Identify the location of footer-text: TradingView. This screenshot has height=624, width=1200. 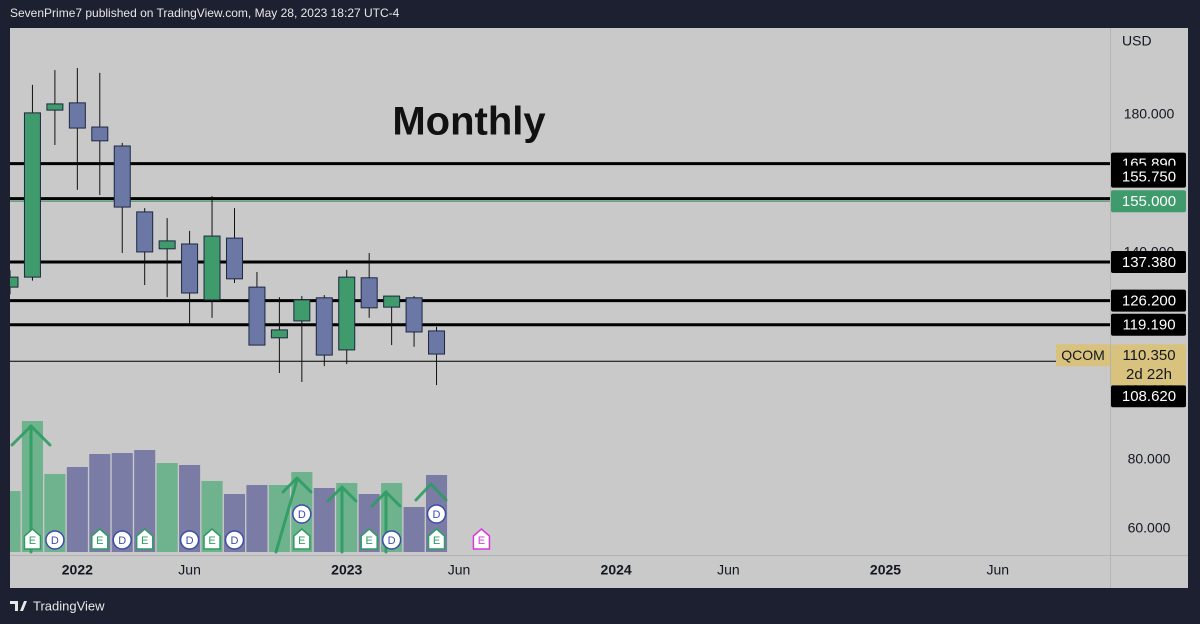
(69, 605).